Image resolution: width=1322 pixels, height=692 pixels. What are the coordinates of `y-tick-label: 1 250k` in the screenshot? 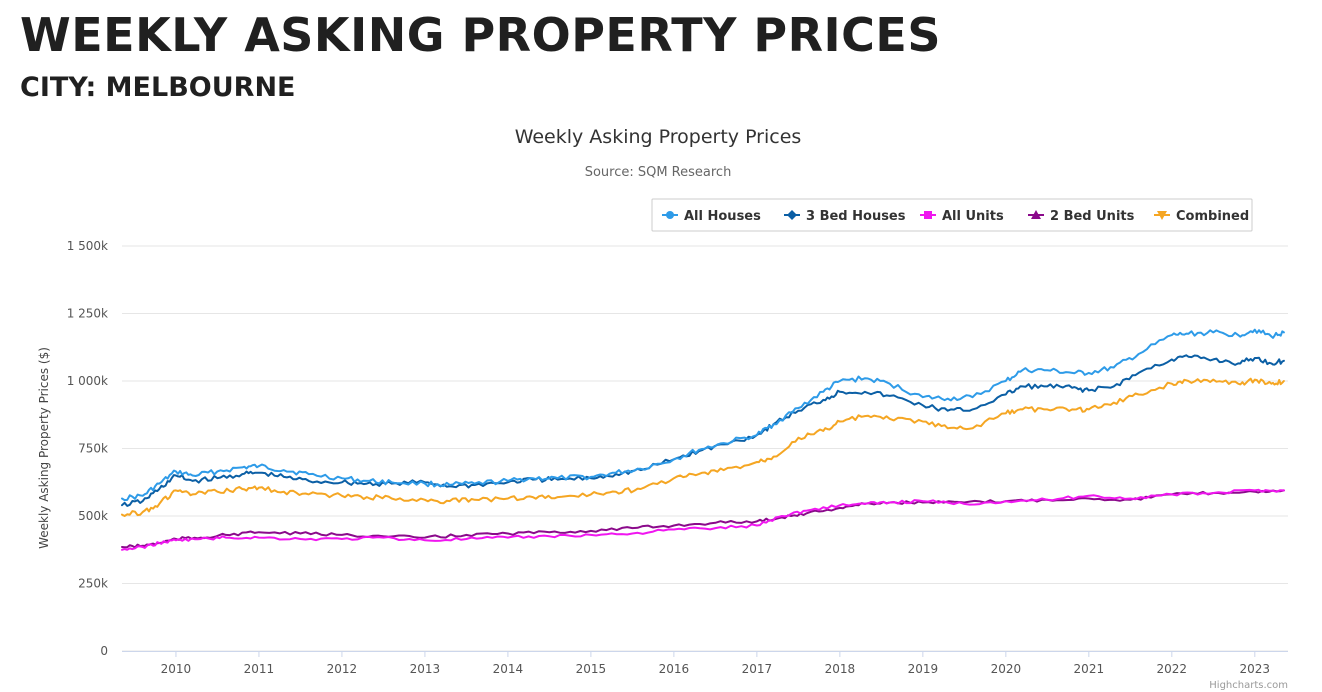 It's located at (87, 314).